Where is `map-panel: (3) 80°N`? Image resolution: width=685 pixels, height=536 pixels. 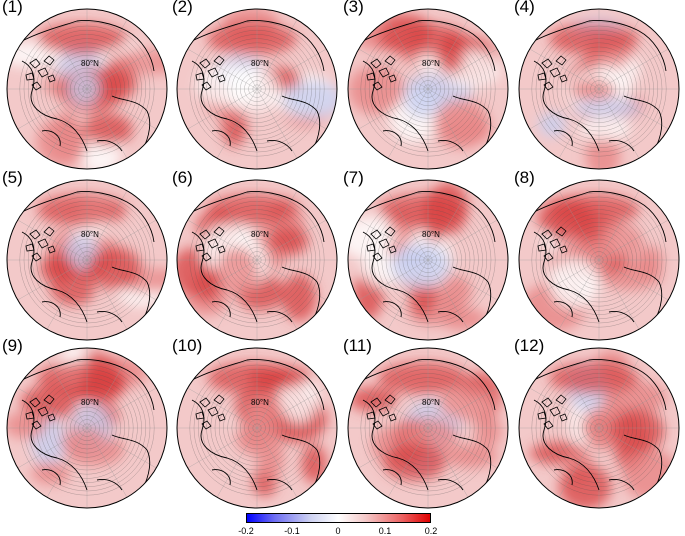 map-panel: (3) 80°N is located at coordinates (428, 85).